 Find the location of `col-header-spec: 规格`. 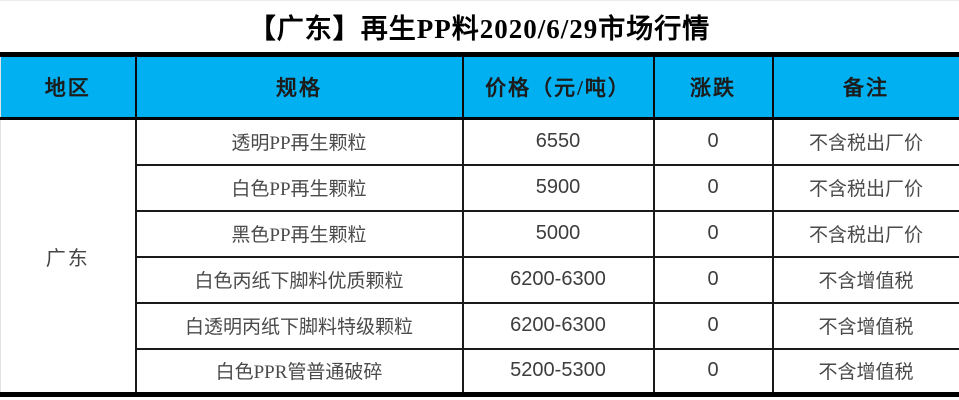

col-header-spec: 规格 is located at coordinates (298, 88).